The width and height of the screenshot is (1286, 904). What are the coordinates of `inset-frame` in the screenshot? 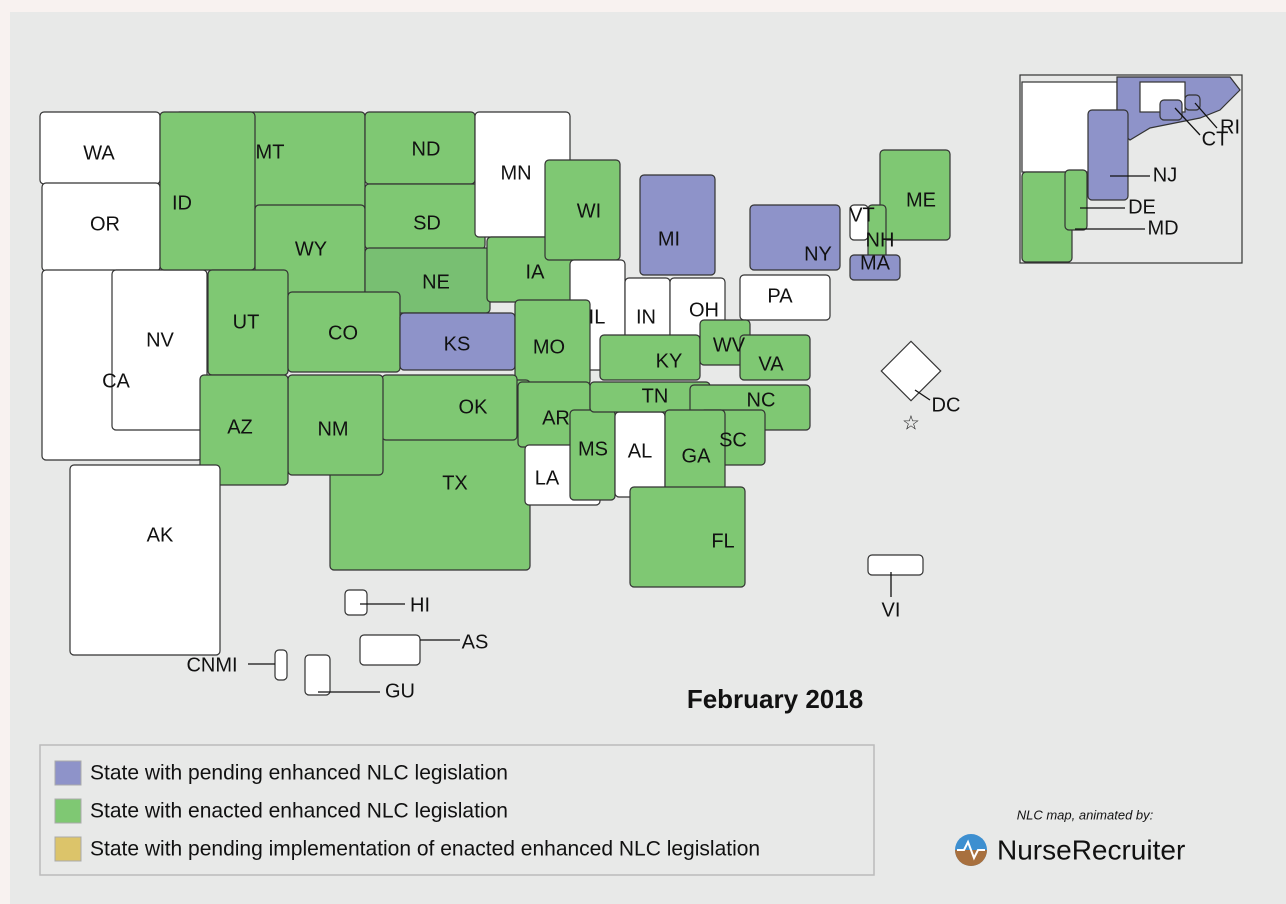 It's located at (1131, 169).